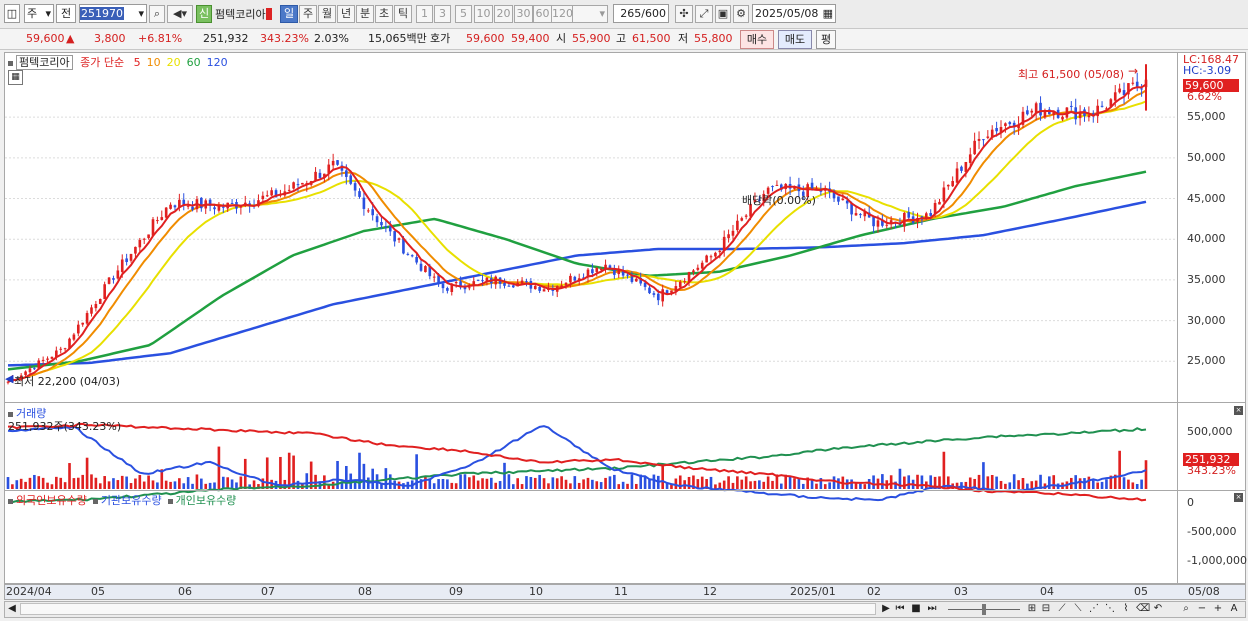 This screenshot has height=621, width=1248. I want to click on price-legend: 펌텍코리아 종가 단순 5 10 20 60 120, so click(118, 62).